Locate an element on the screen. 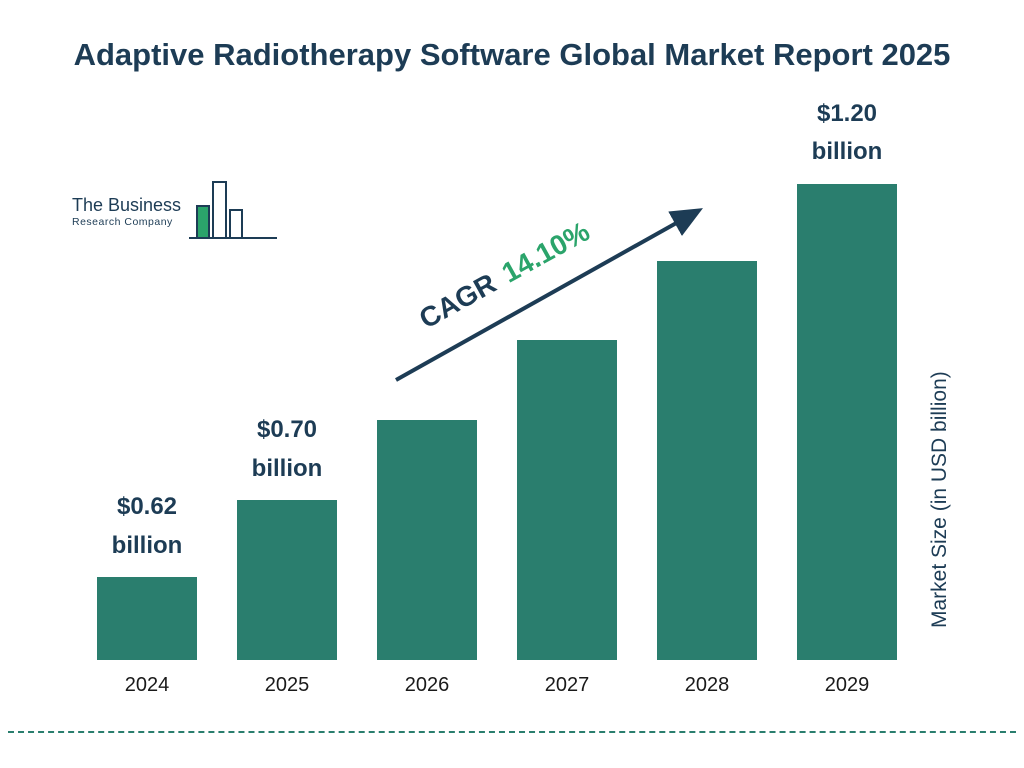  bar-column: 2026 is located at coordinates (427, 397).